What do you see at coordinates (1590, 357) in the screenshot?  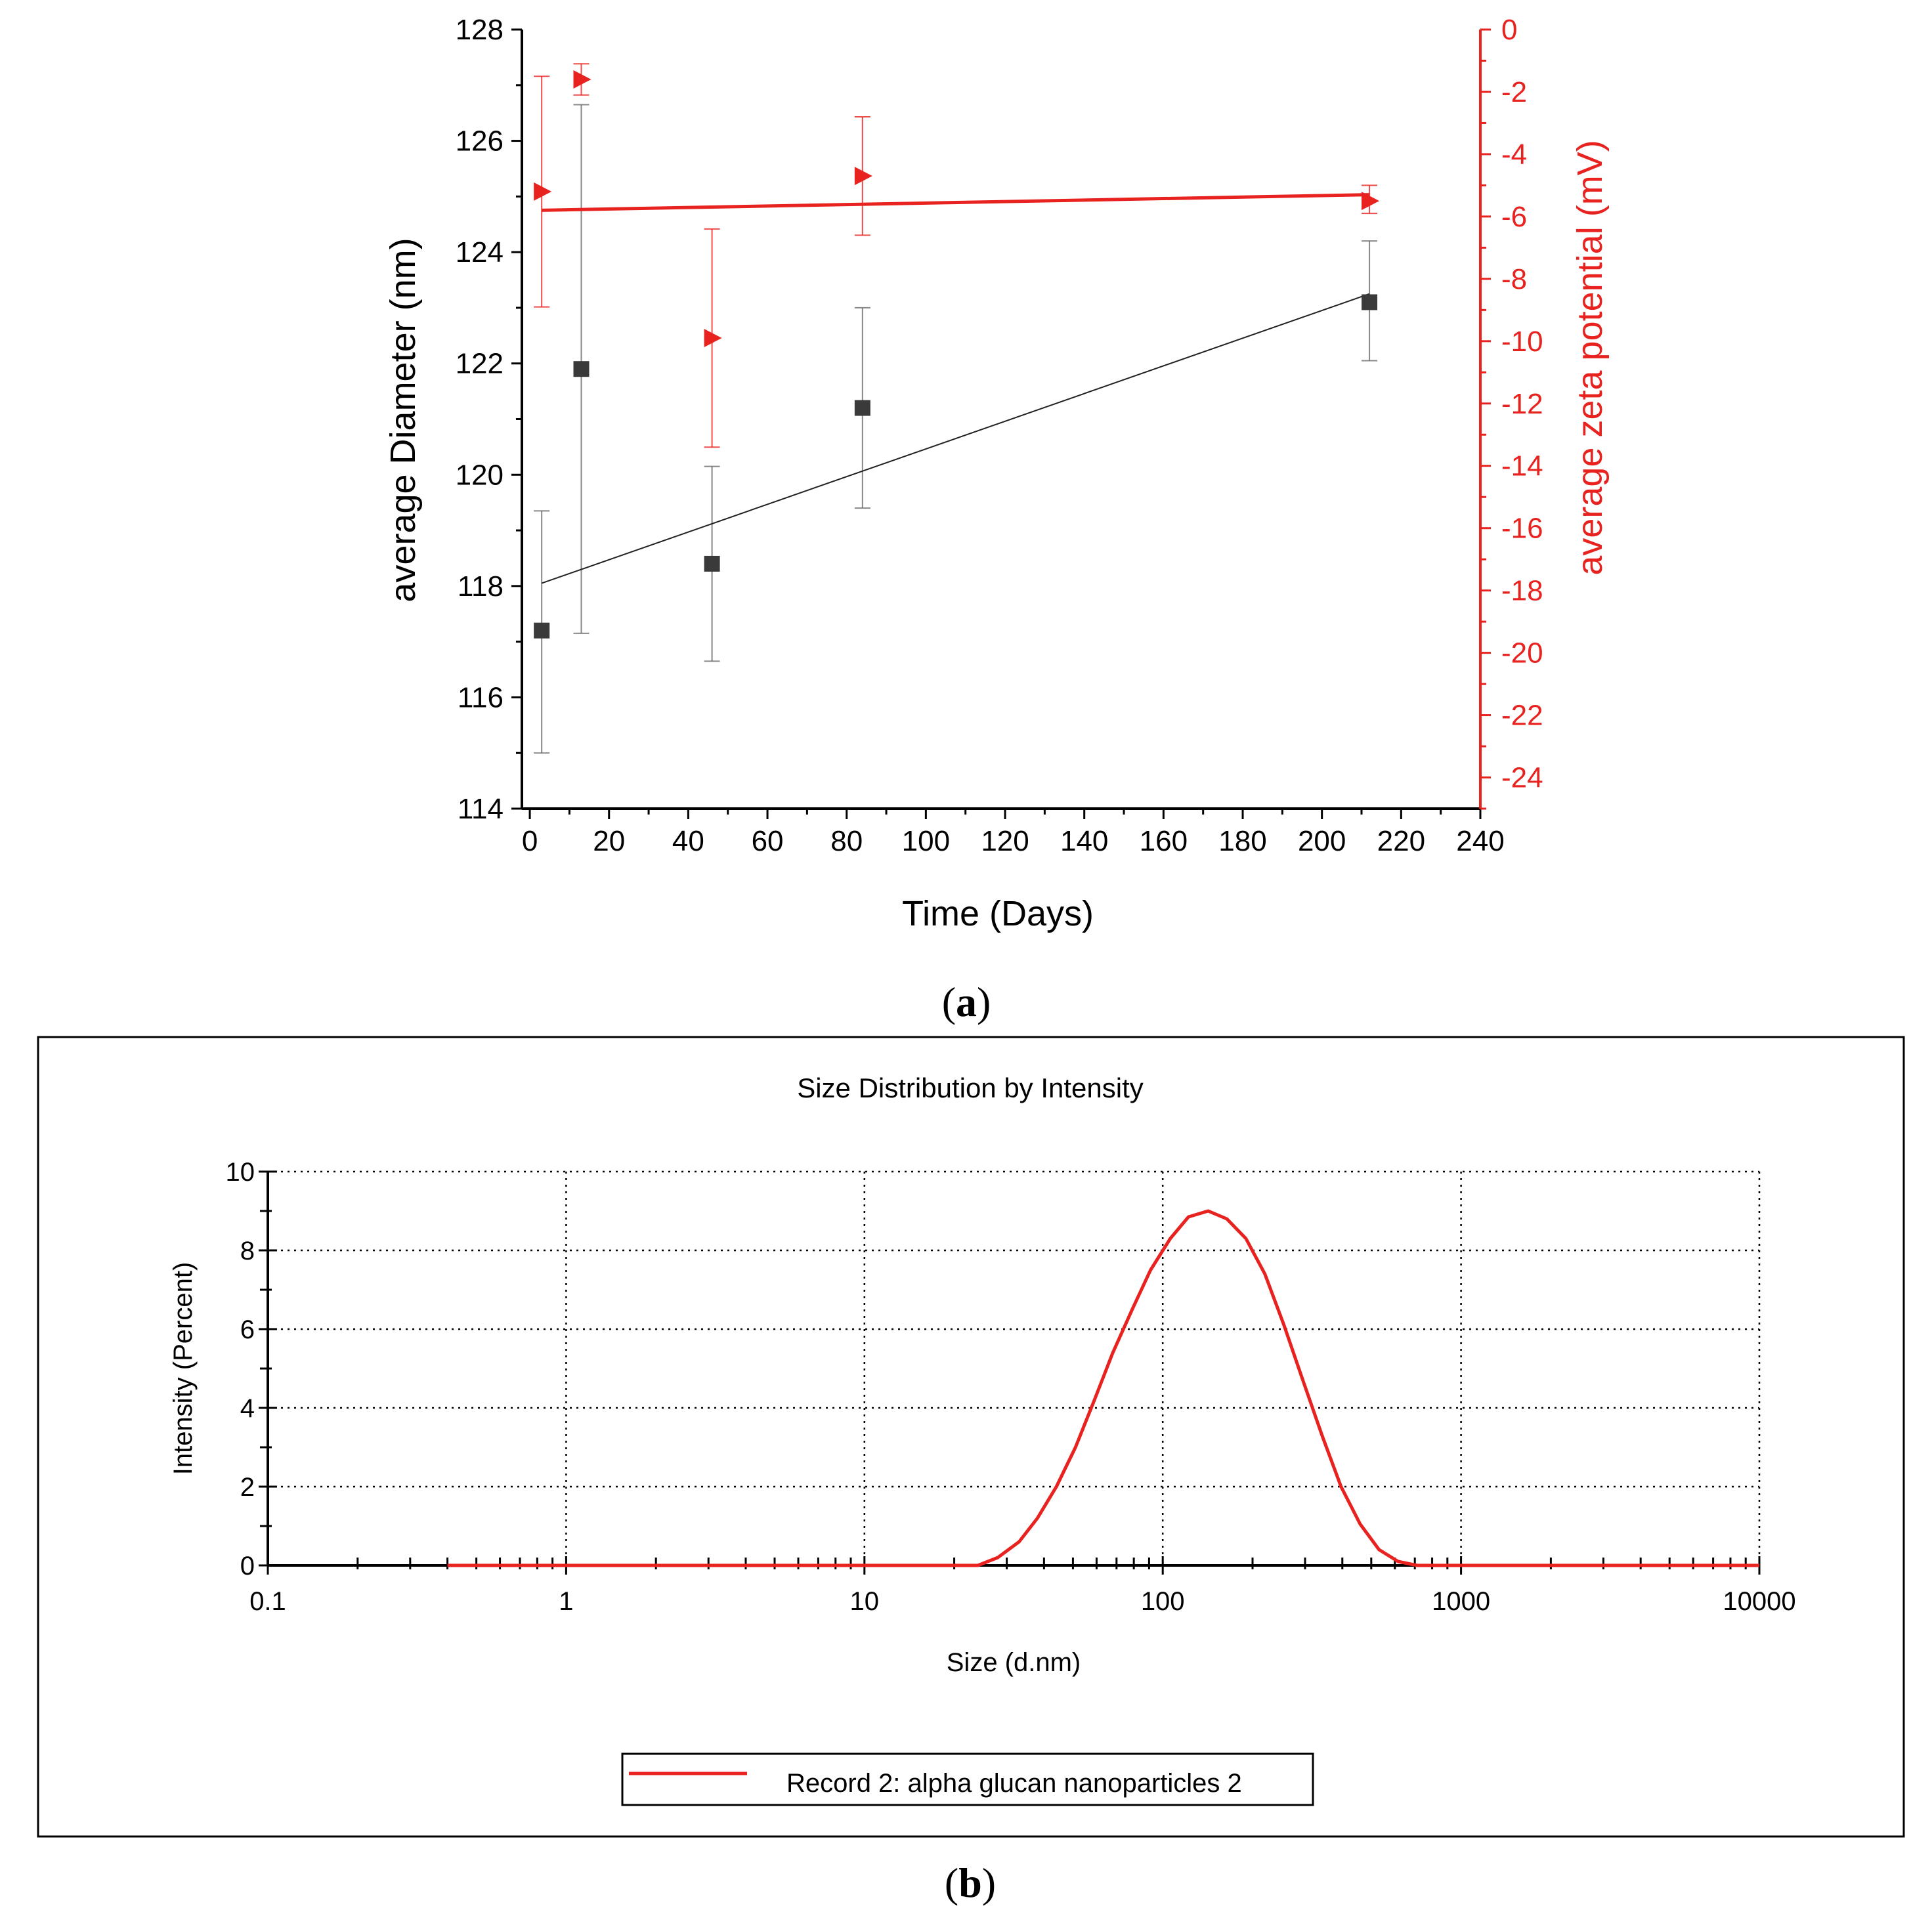 I see `right-y-axis-title: average zeta potential (mV)` at bounding box center [1590, 357].